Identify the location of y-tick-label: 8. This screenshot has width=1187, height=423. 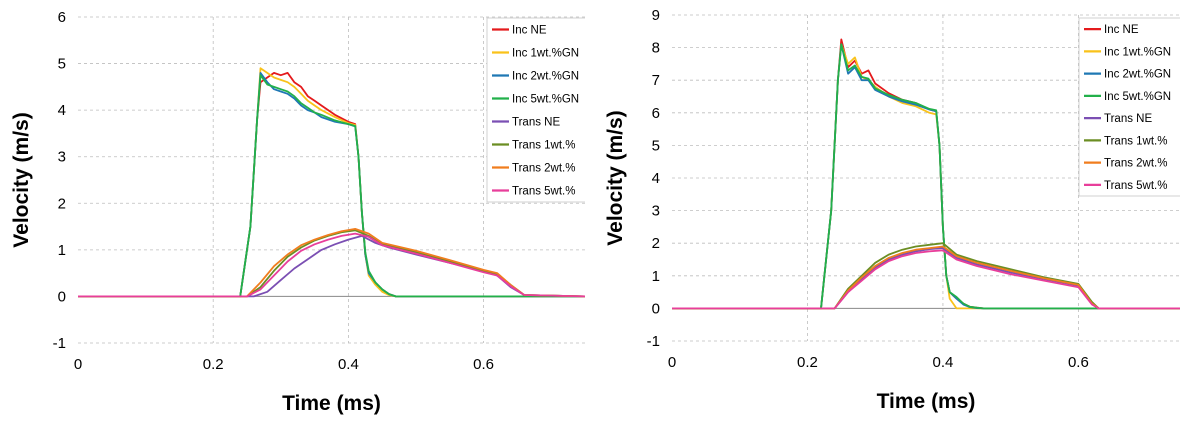
(656, 48).